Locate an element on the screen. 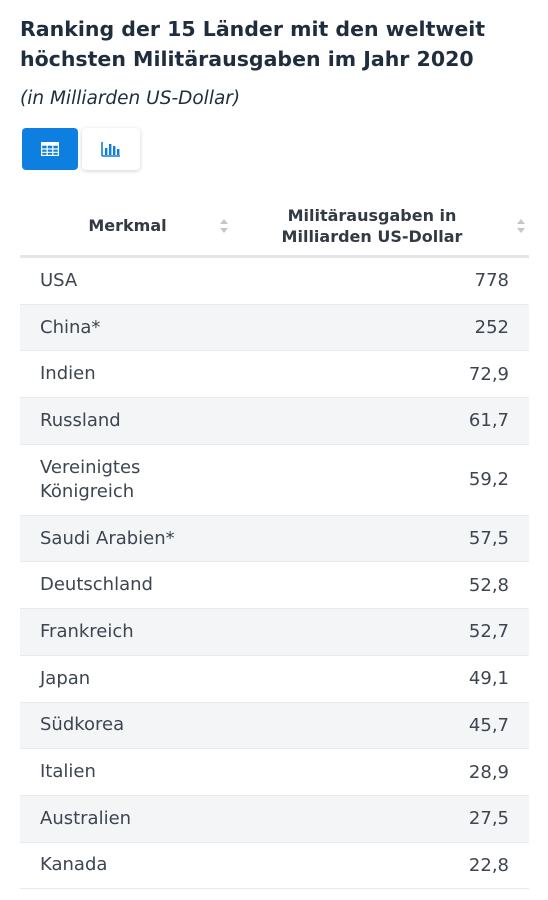 The width and height of the screenshot is (548, 900). table-row: Frankreich 52,7 is located at coordinates (274, 632).